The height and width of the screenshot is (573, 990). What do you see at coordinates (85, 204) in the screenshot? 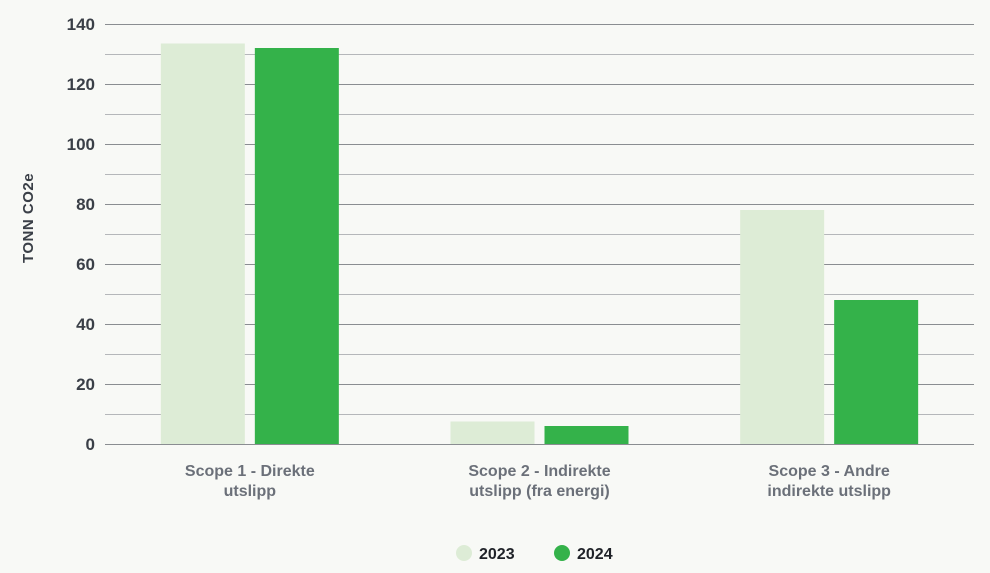
I see `y-tick-label: 80` at bounding box center [85, 204].